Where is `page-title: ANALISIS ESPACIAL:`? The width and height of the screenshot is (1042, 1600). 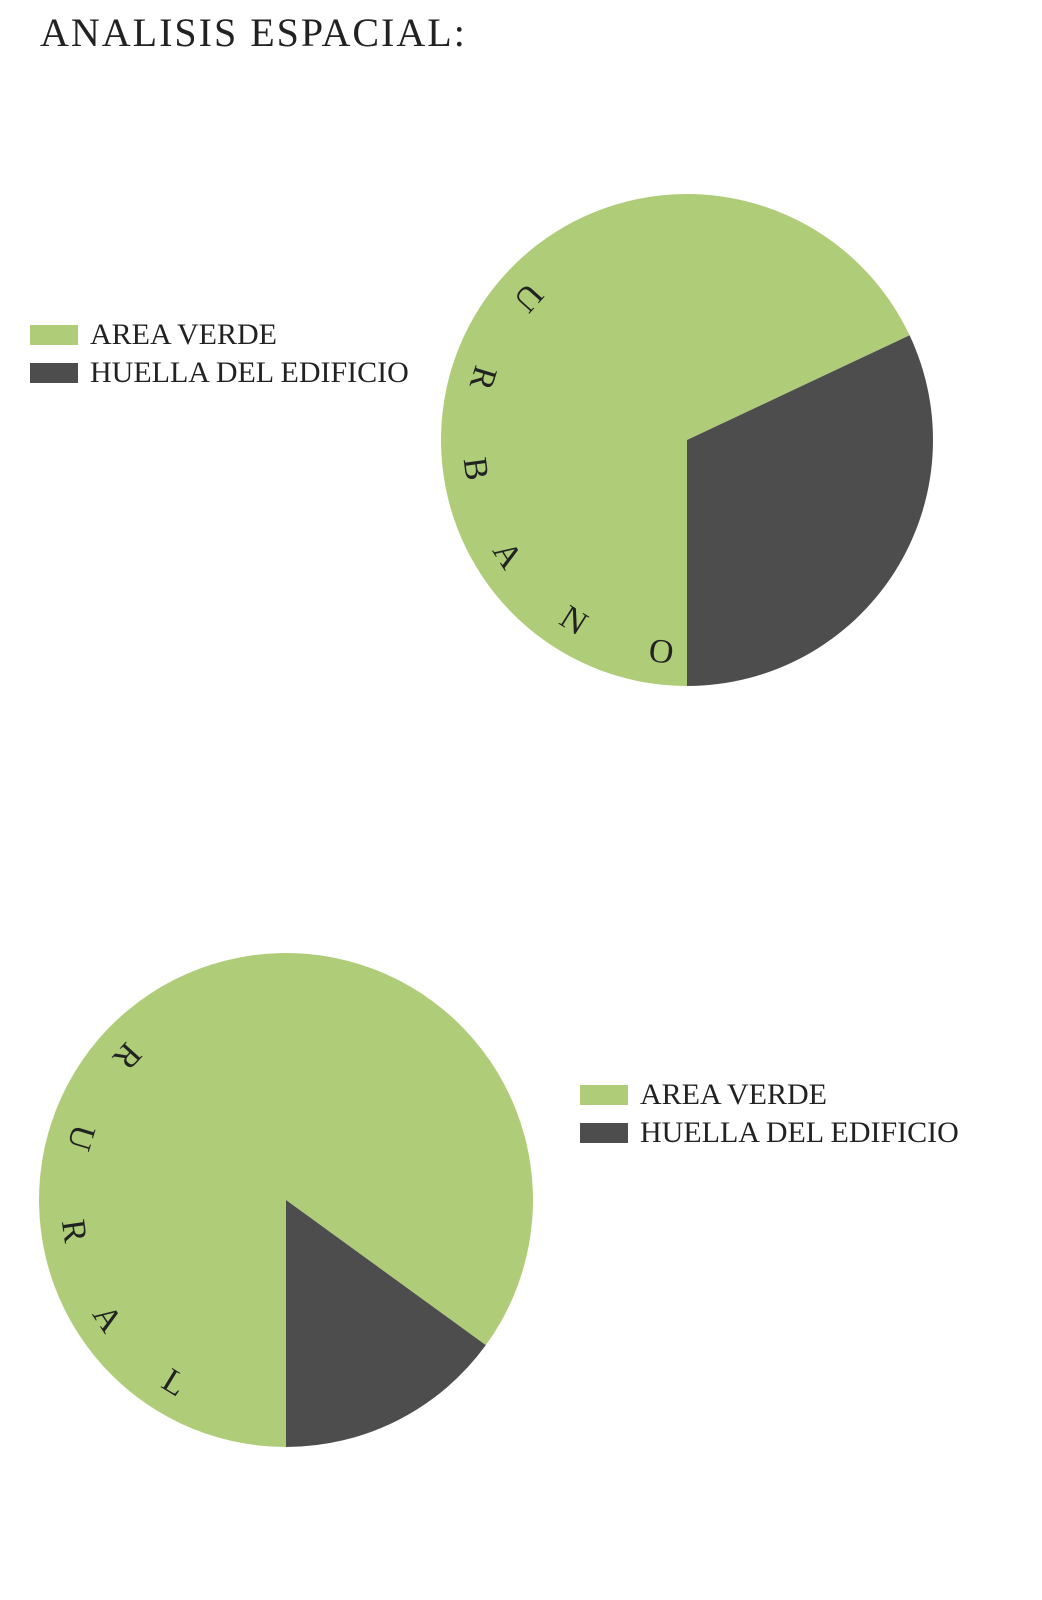
page-title: ANALISIS ESPACIAL: is located at coordinates (253, 32).